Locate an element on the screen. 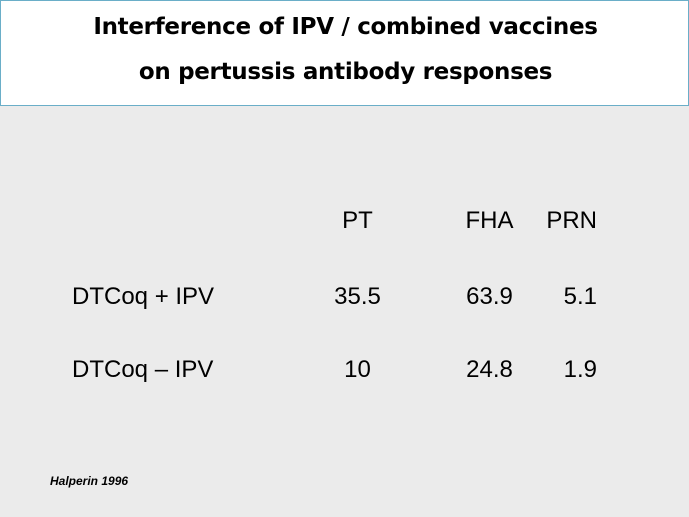  cell-with-ipv-fha: 63.9 is located at coordinates (489, 296).